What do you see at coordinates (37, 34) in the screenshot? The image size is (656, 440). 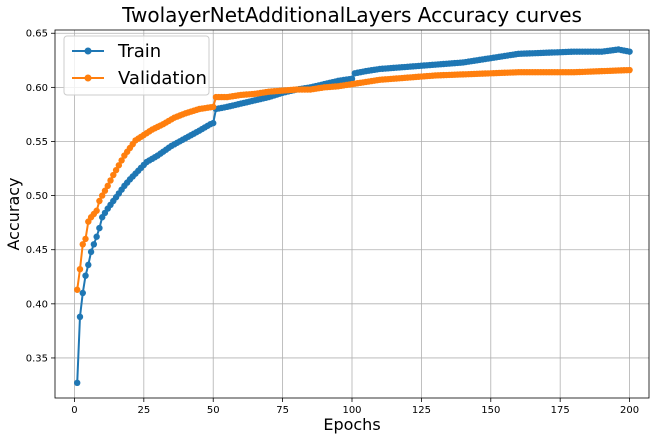 I see `y-tick-label: 0.65` at bounding box center [37, 34].